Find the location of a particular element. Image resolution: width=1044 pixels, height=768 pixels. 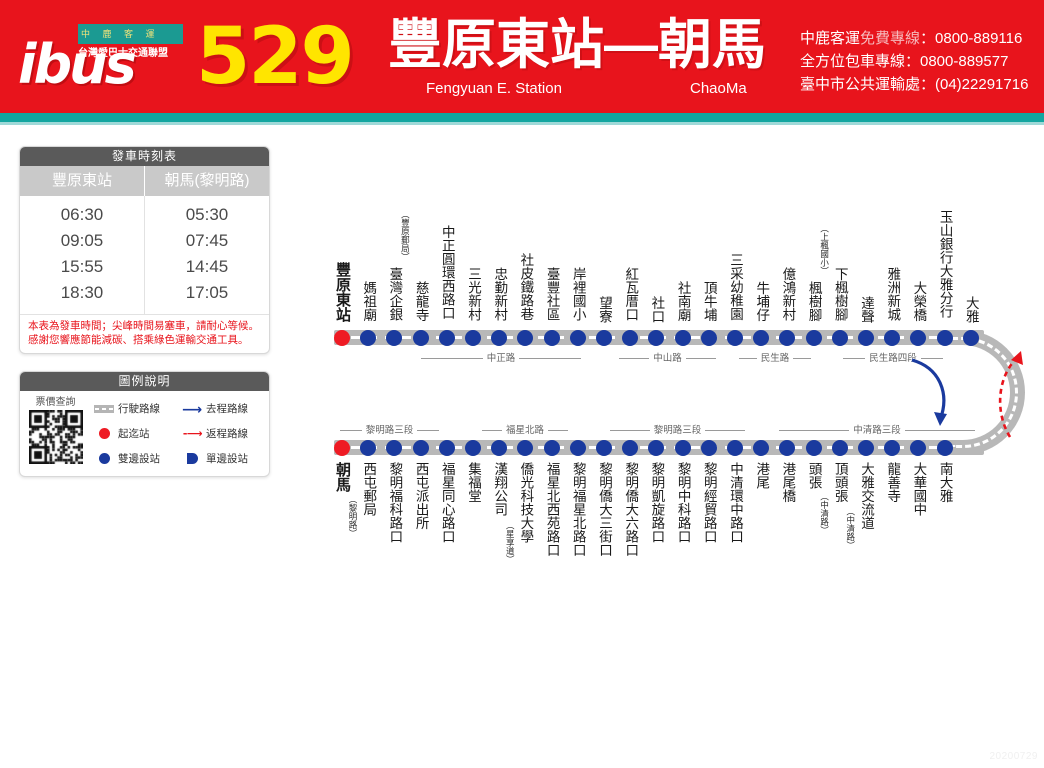

road-name-label: 中清路三段 is located at coordinates (877, 429).